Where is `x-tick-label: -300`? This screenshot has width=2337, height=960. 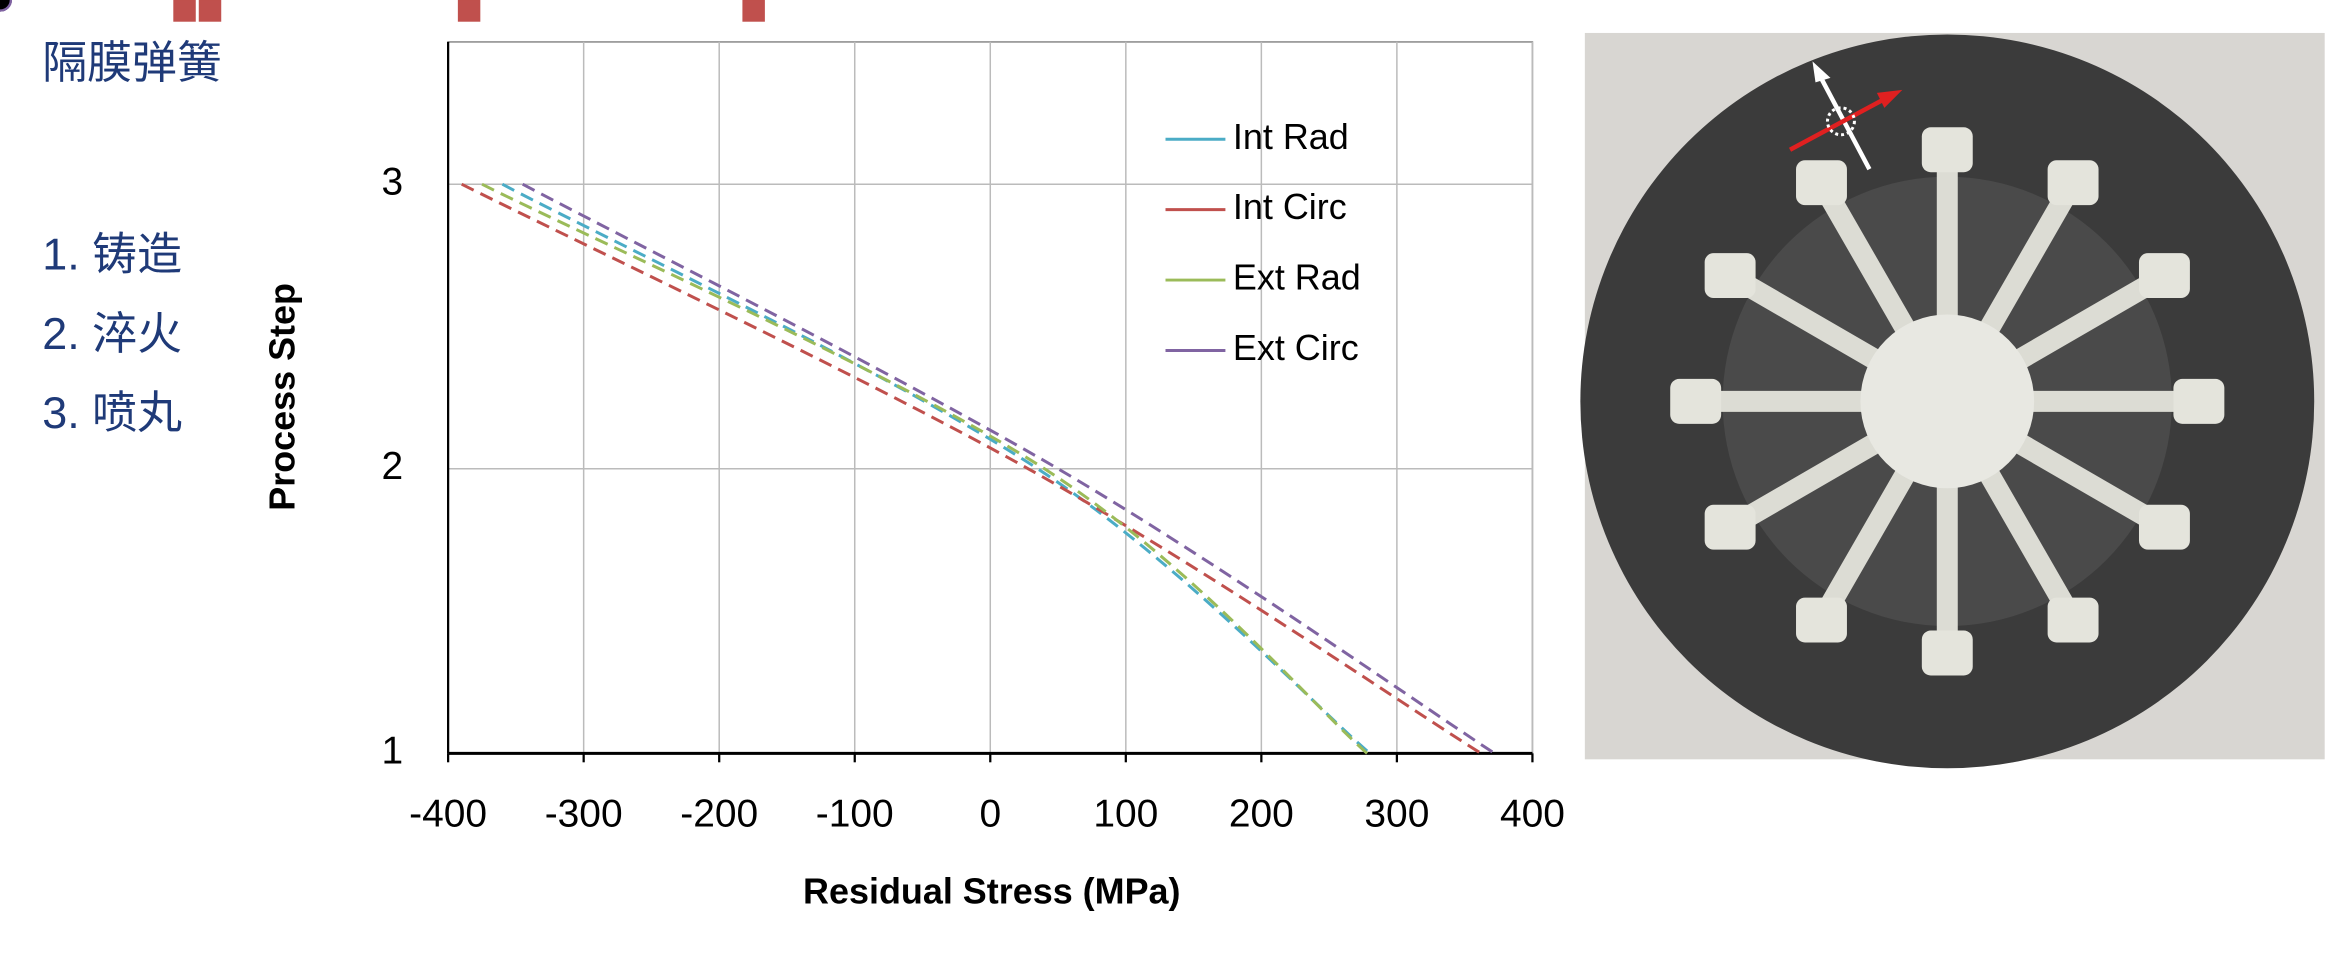 x-tick-label: -300 is located at coordinates (584, 814).